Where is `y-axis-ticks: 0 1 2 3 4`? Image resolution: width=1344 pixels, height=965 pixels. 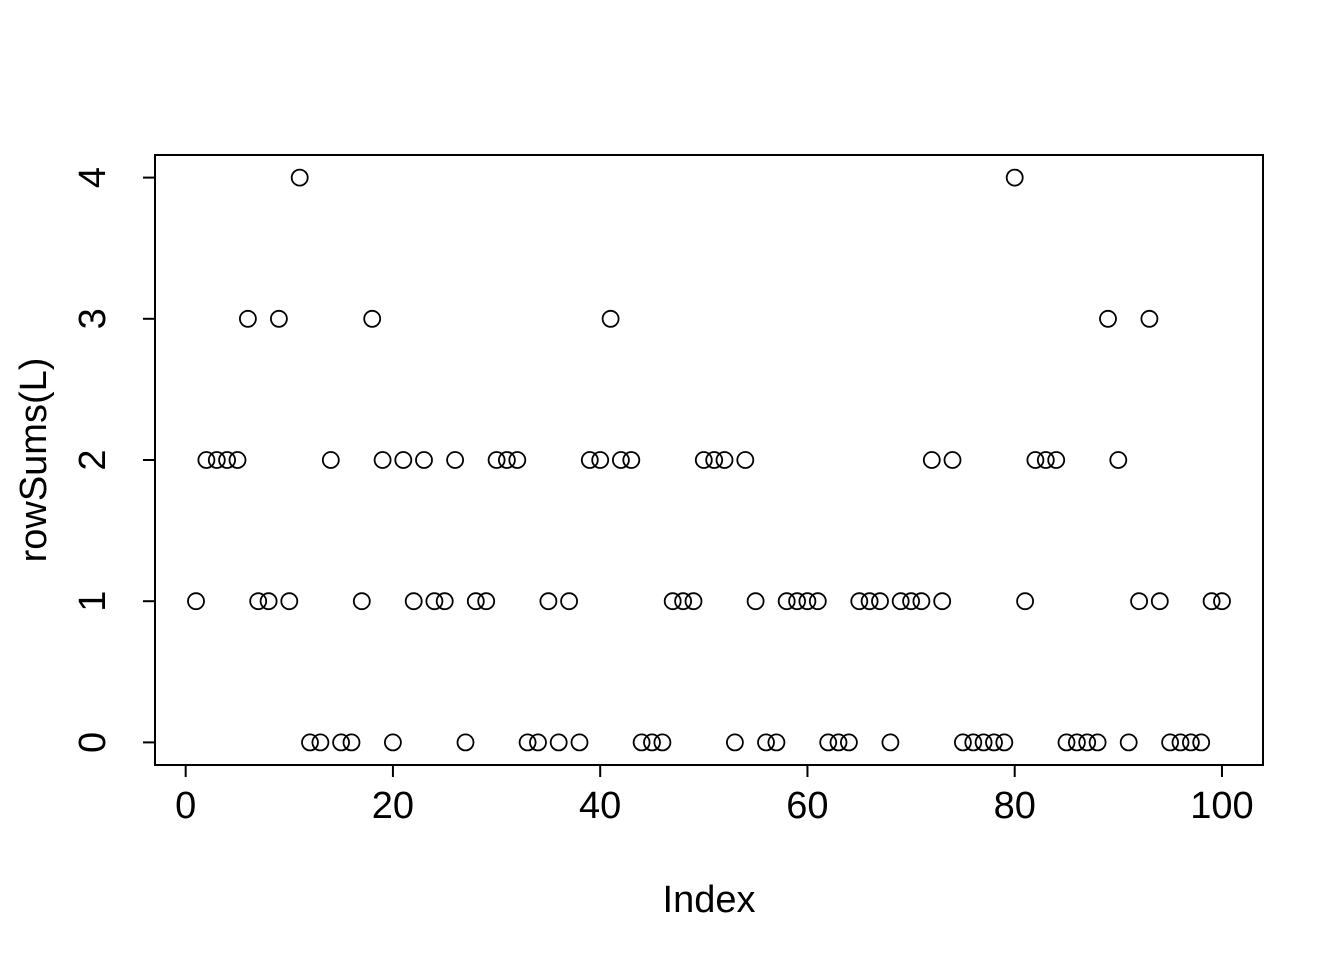
y-axis-ticks: 0 1 2 3 4 is located at coordinates (113, 460).